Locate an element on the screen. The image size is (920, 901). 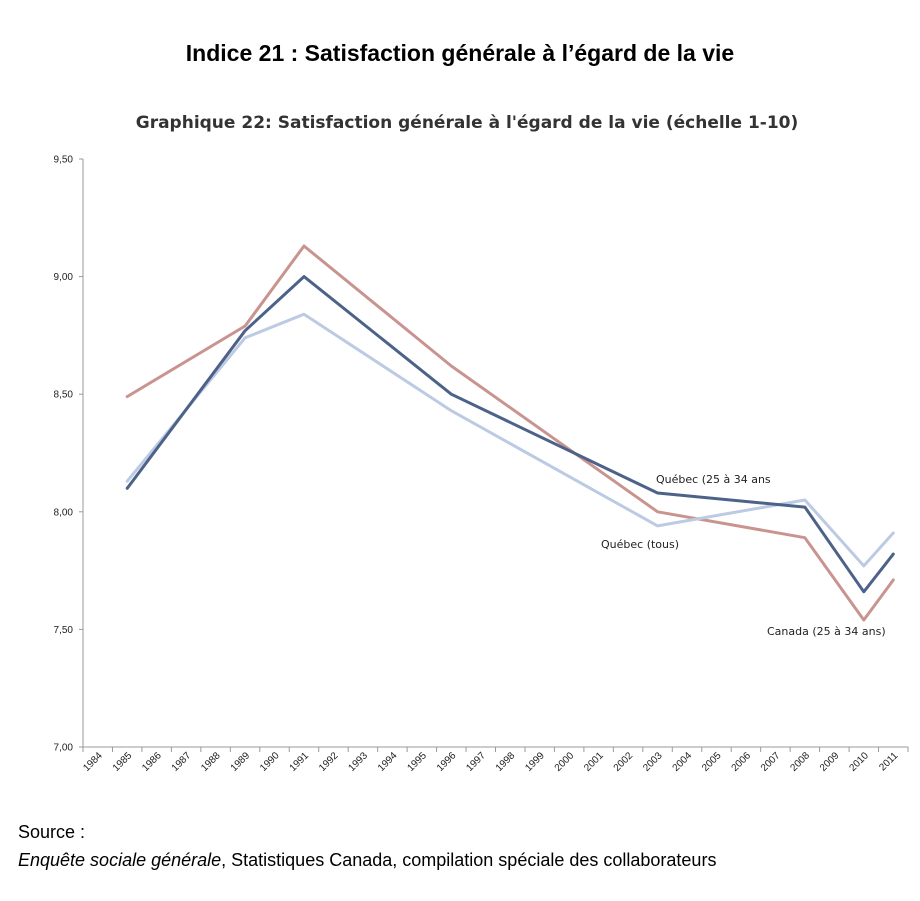
x-tick-label: 1997 is located at coordinates (476, 762).